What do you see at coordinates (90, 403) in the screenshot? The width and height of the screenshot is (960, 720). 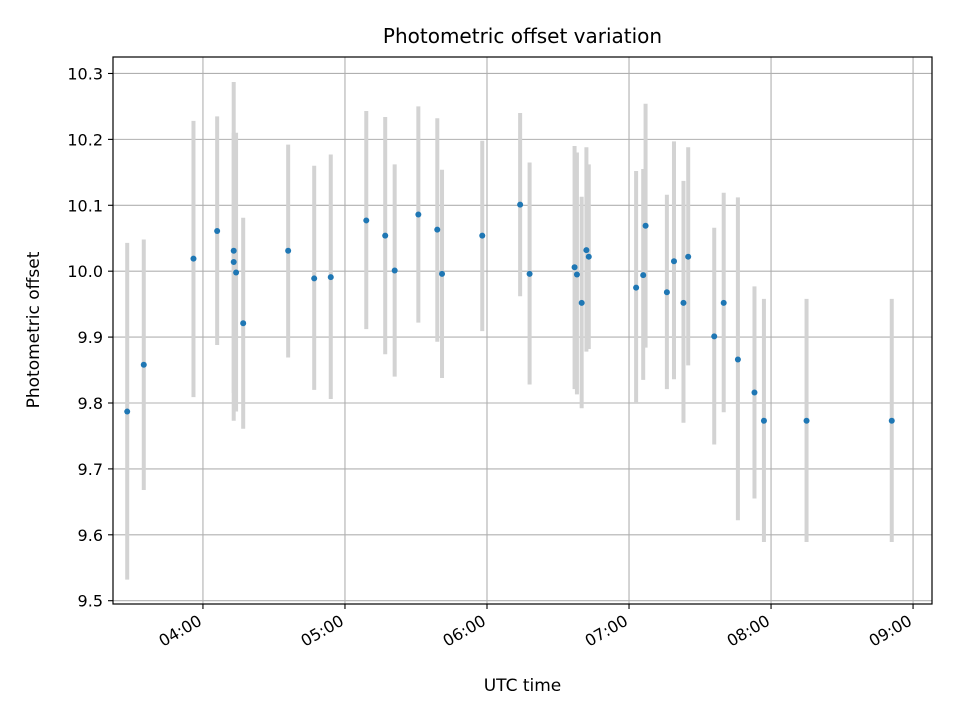 I see `y-tick-label: 9.8` at bounding box center [90, 403].